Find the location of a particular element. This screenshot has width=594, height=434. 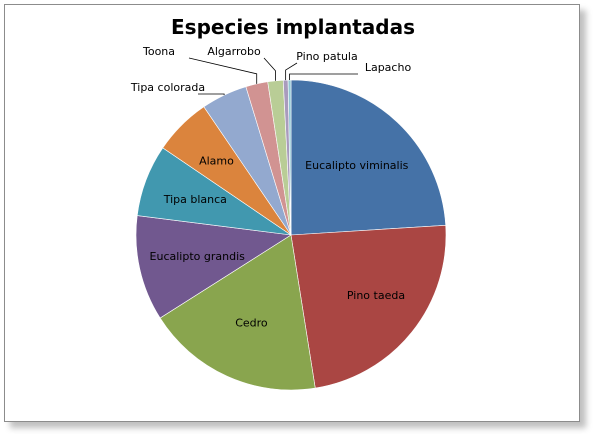

slice-label-2: Cedro is located at coordinates (251, 323).